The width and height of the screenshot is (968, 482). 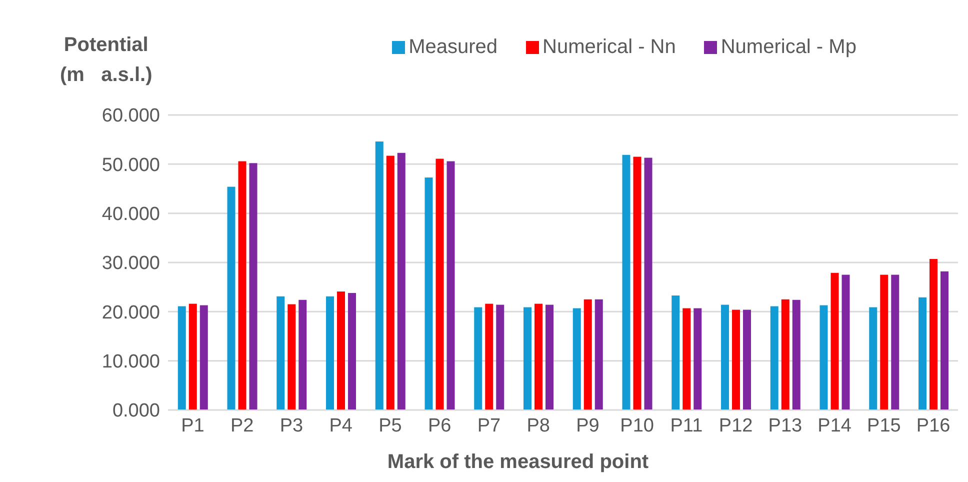 I want to click on x-tick-label: P15, so click(x=884, y=425).